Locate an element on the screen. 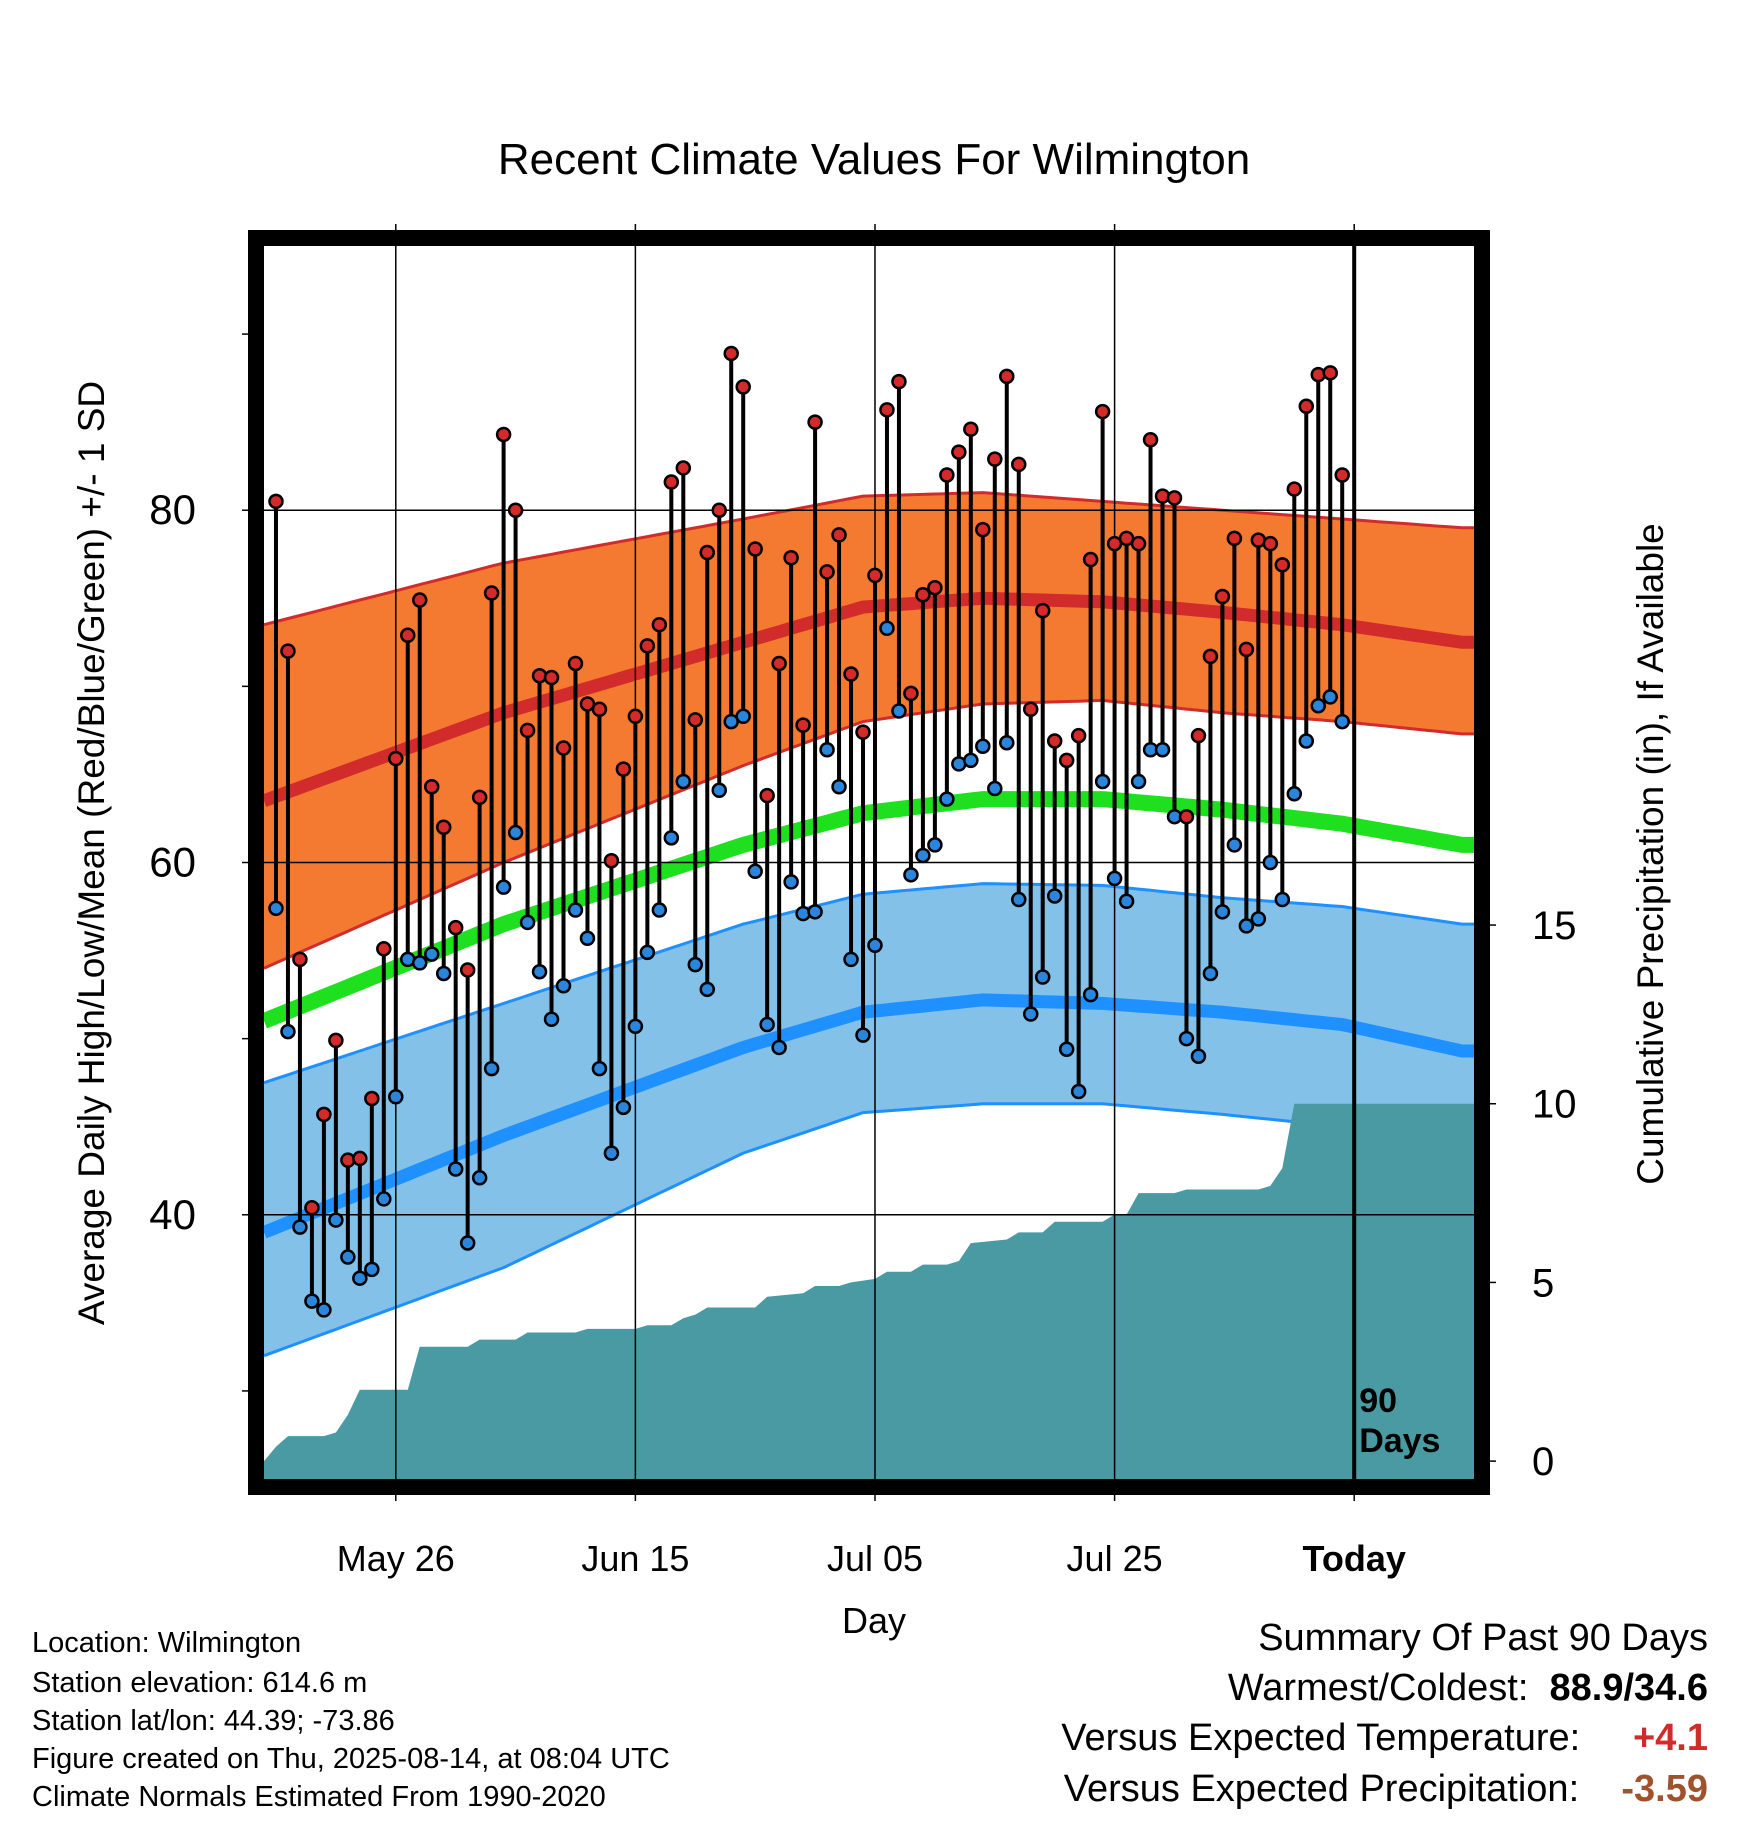 Image resolution: width=1748 pixels, height=1828 pixels. x-tick-label: Jun 15 is located at coordinates (635, 1558).